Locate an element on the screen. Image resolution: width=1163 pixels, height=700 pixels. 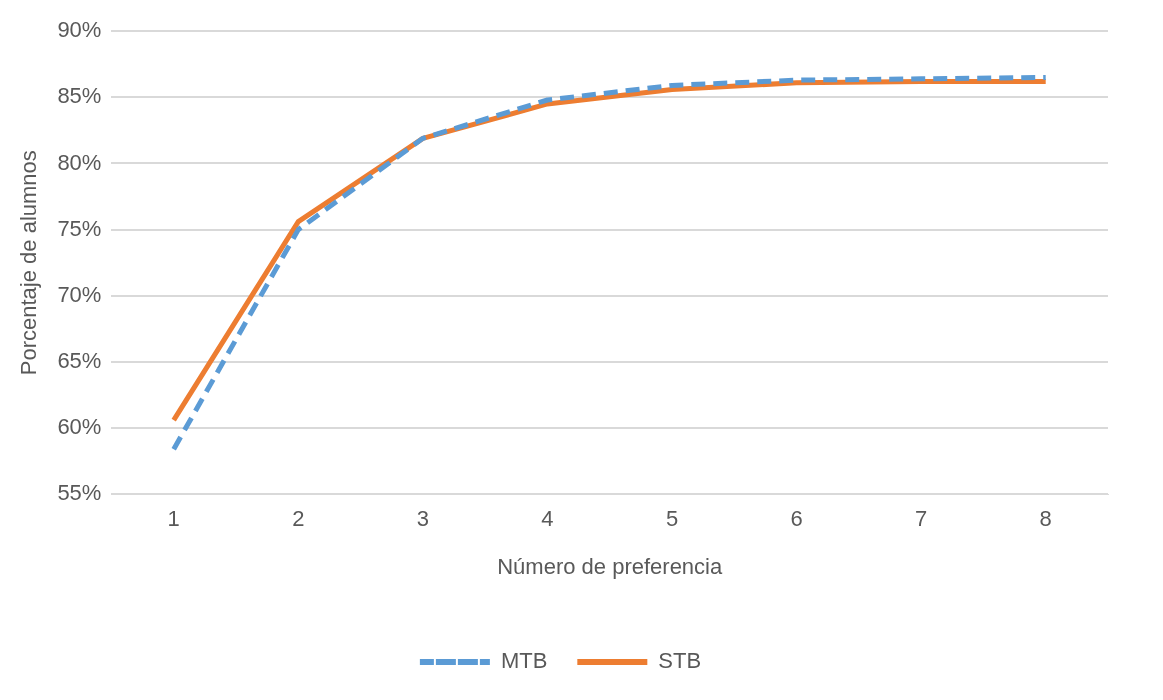
x-tick-label: 1 is located at coordinates (173, 519).